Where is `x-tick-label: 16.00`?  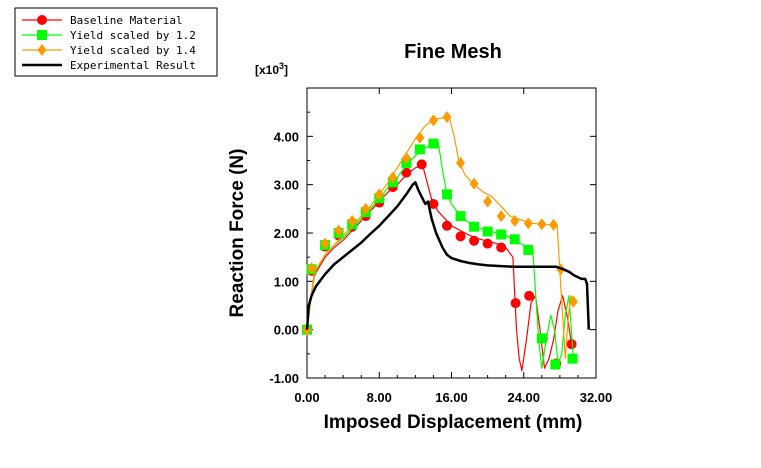 x-tick-label: 16.00 is located at coordinates (451, 397).